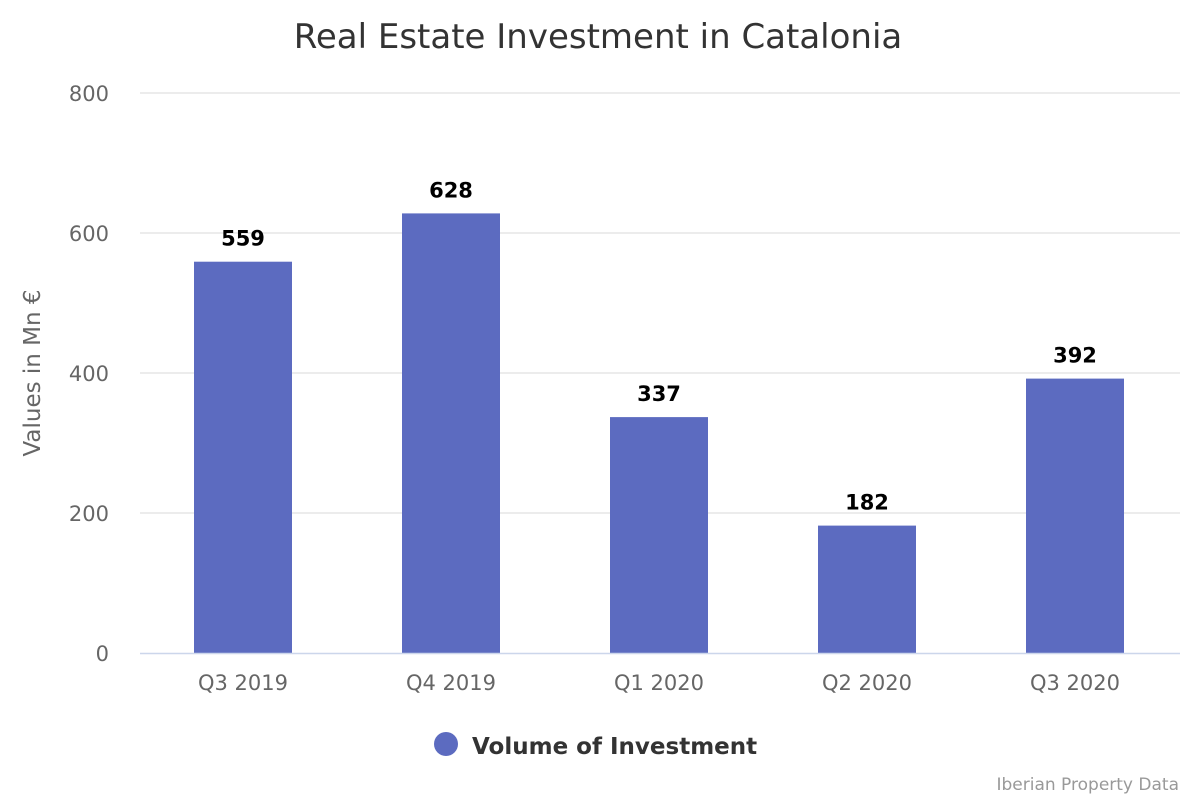  What do you see at coordinates (243, 239) in the screenshot?
I see `data-label: 559` at bounding box center [243, 239].